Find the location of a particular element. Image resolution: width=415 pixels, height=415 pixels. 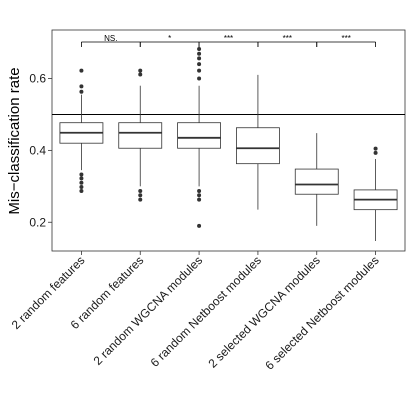

y-tick-label: 0.6 is located at coordinates (37, 79).